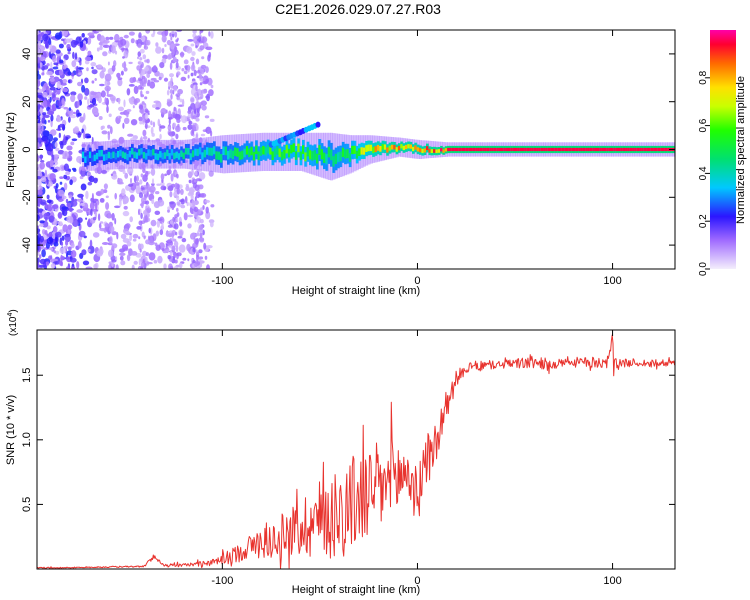  I want to click on snr-multiplier-base: (x10, so click(13, 326).